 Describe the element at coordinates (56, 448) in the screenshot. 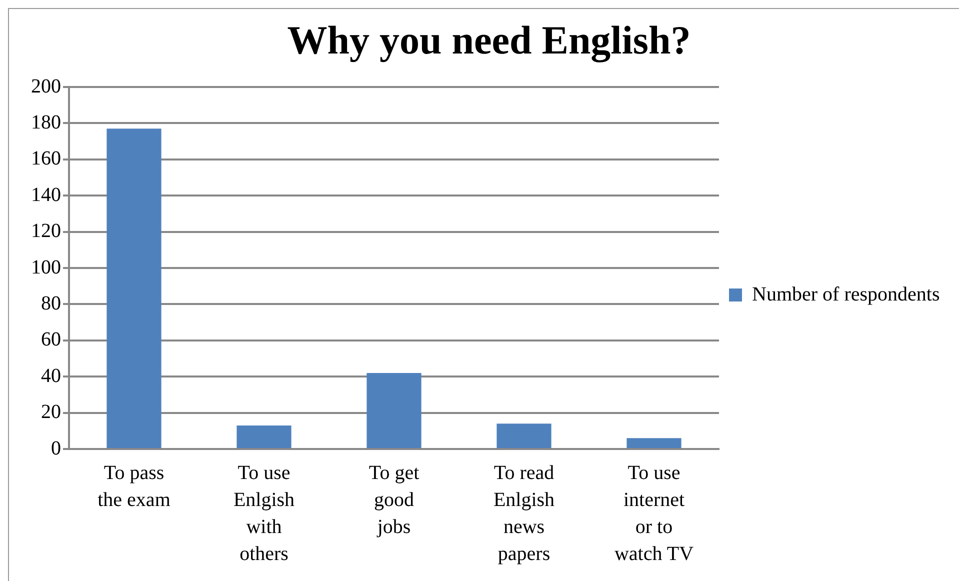

I see `y-tick-label: 0` at that location.